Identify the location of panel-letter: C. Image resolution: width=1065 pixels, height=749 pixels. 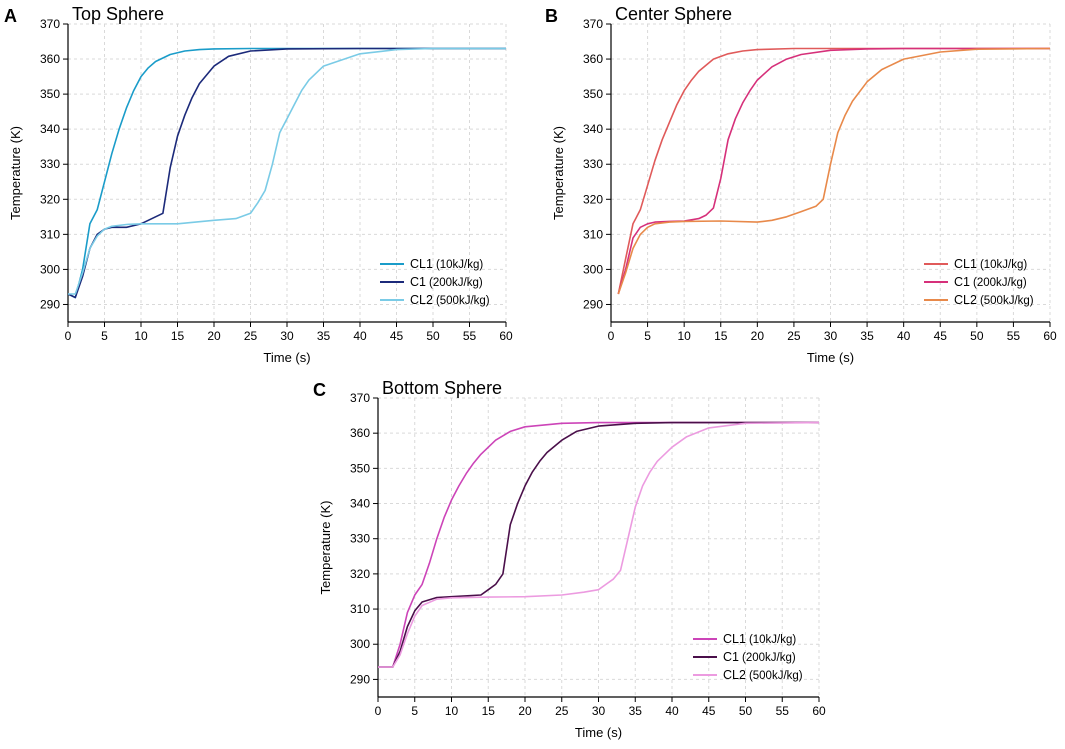
(319, 390).